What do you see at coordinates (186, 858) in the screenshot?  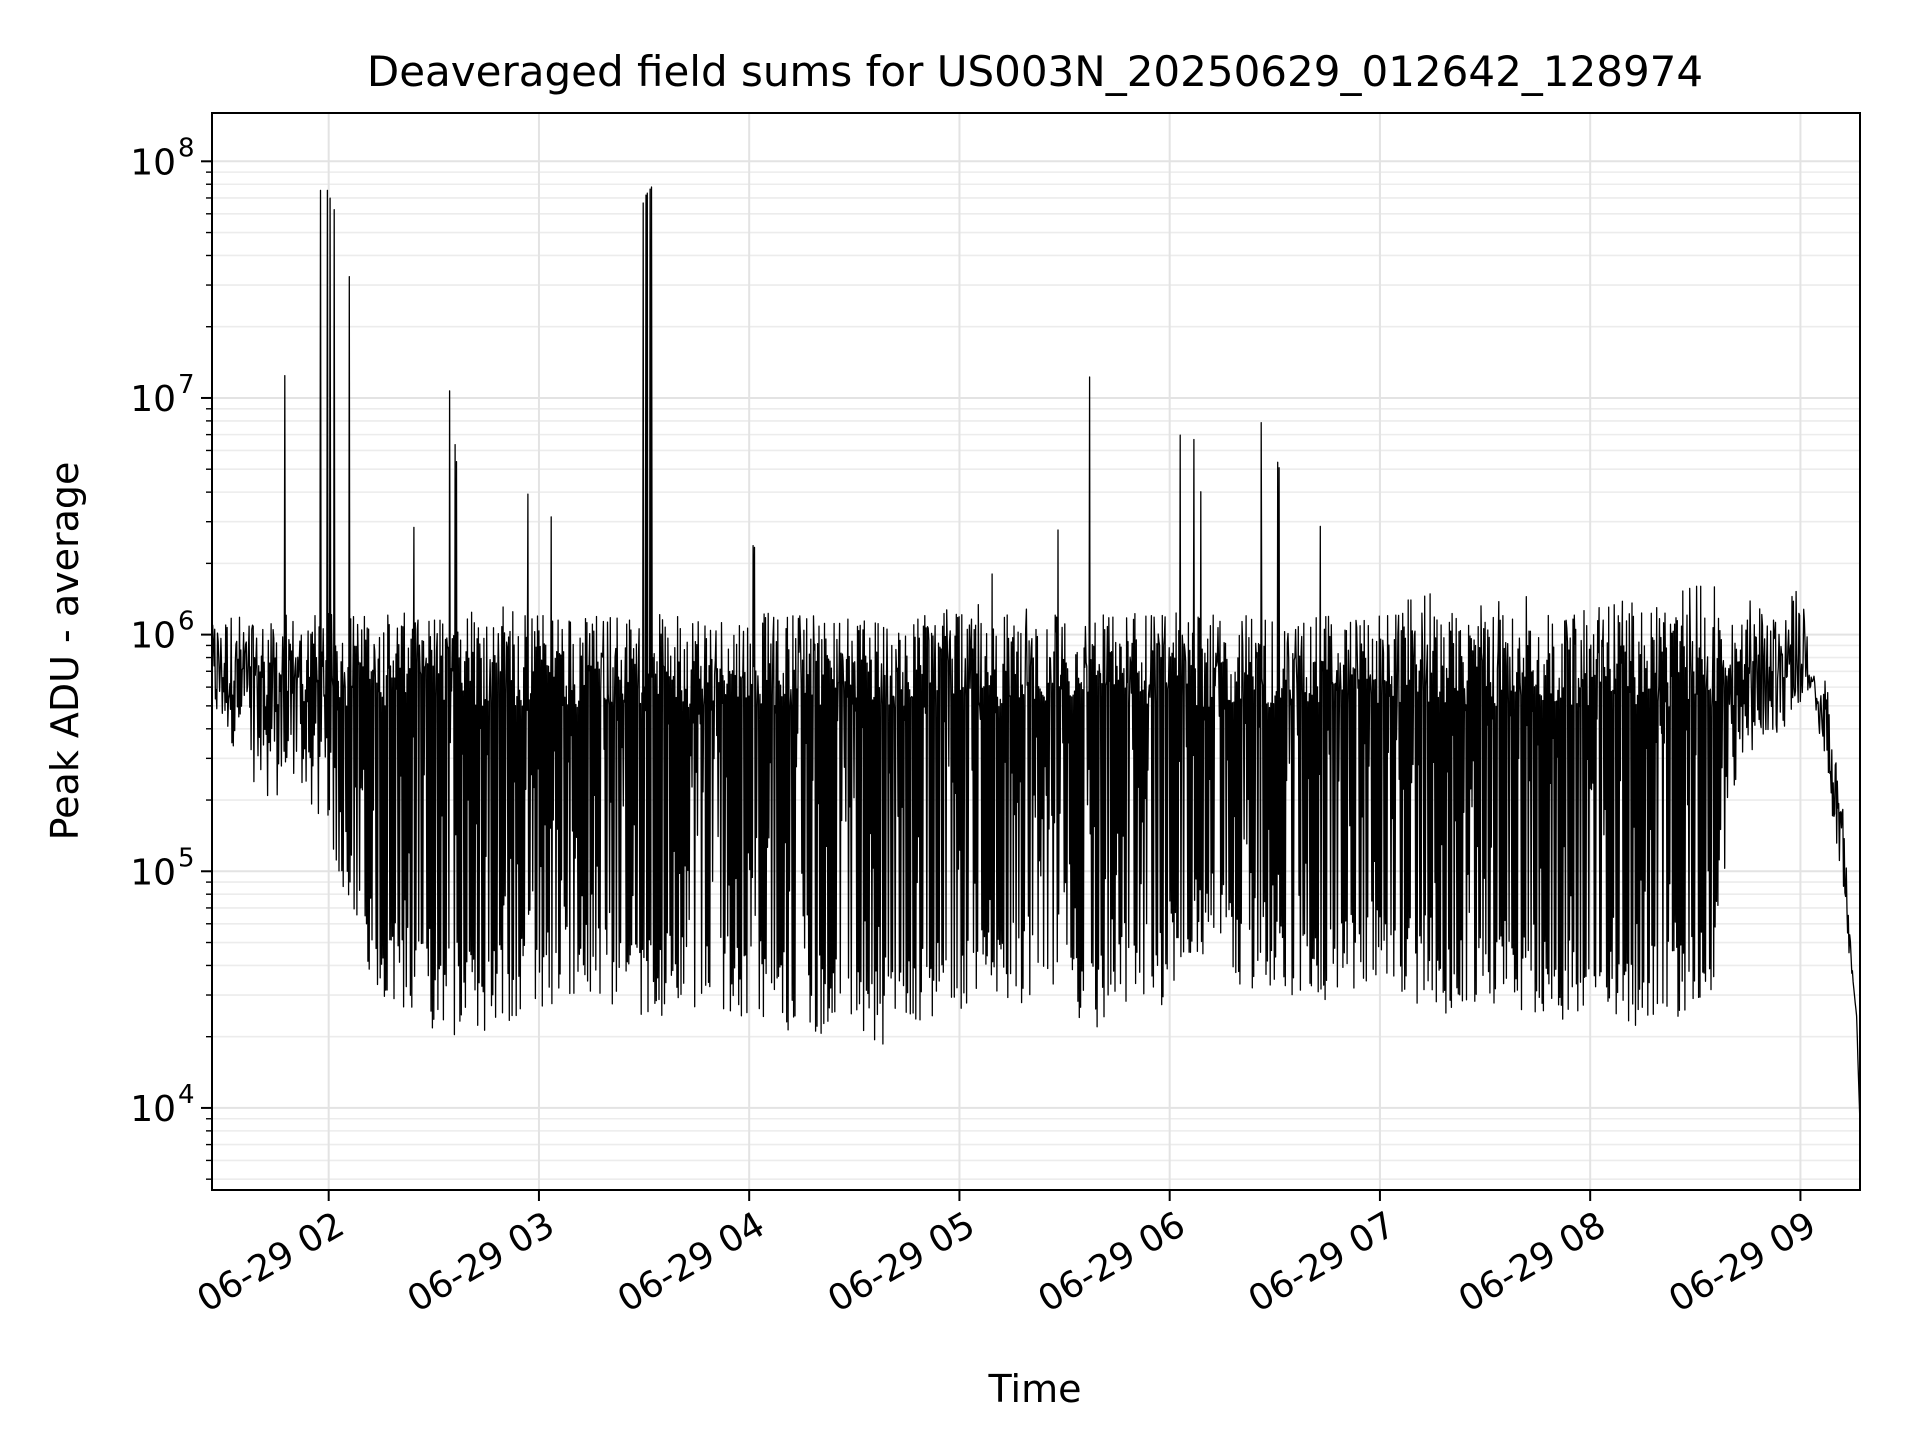 I see `y-tick-exponent: 5` at bounding box center [186, 858].